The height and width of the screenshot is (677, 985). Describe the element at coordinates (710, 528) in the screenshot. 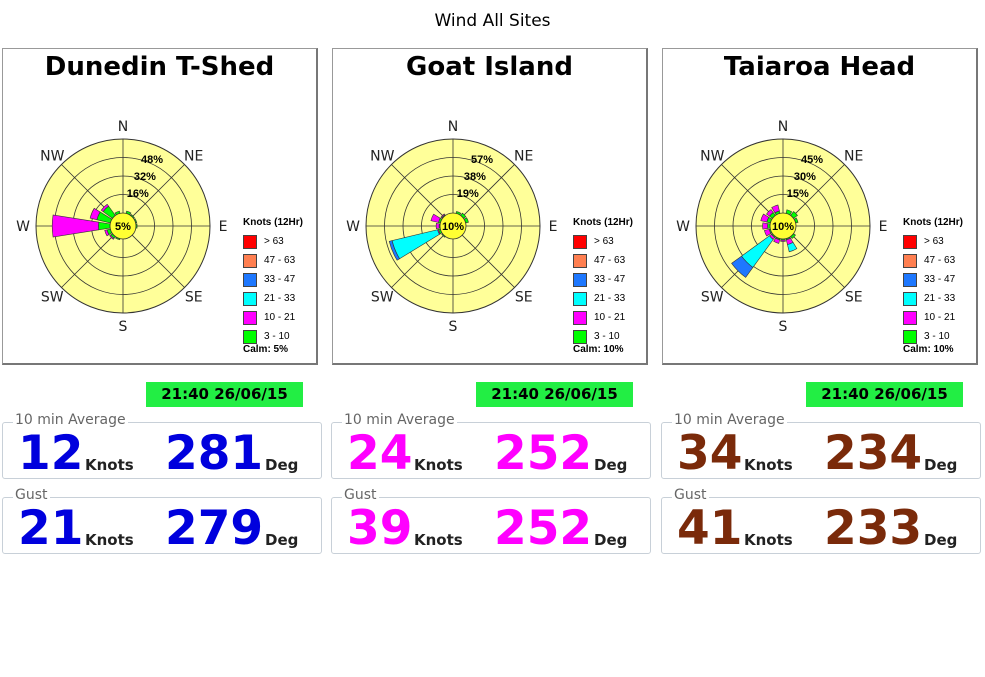

I see `gust-speed-value: 41` at that location.